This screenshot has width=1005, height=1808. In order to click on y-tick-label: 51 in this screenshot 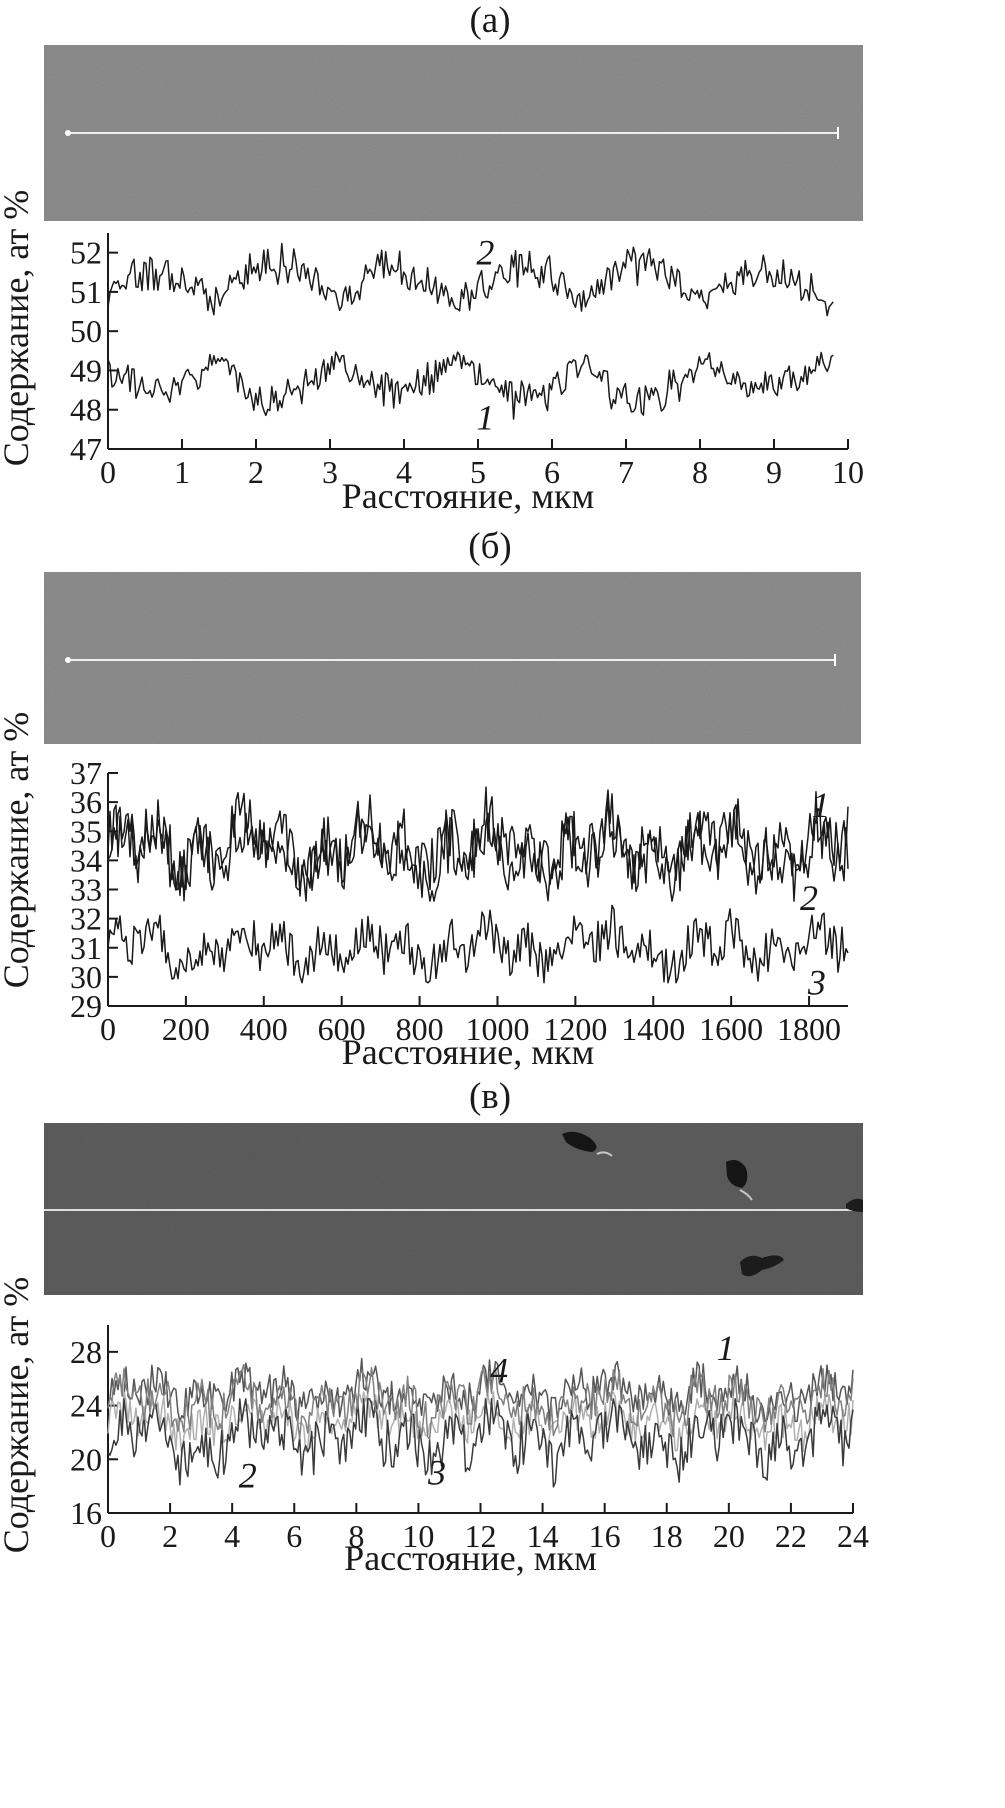, I will do `click(86, 292)`.